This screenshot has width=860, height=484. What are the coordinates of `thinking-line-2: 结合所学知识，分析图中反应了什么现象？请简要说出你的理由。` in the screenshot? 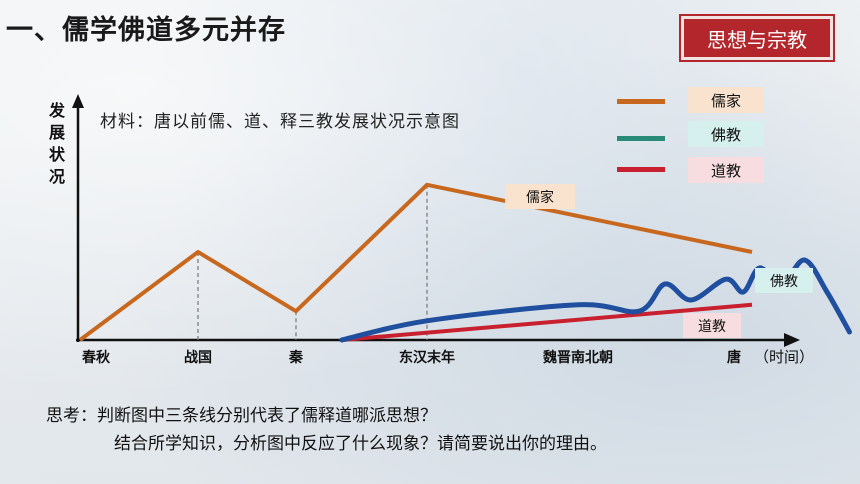 It's located at (360, 444).